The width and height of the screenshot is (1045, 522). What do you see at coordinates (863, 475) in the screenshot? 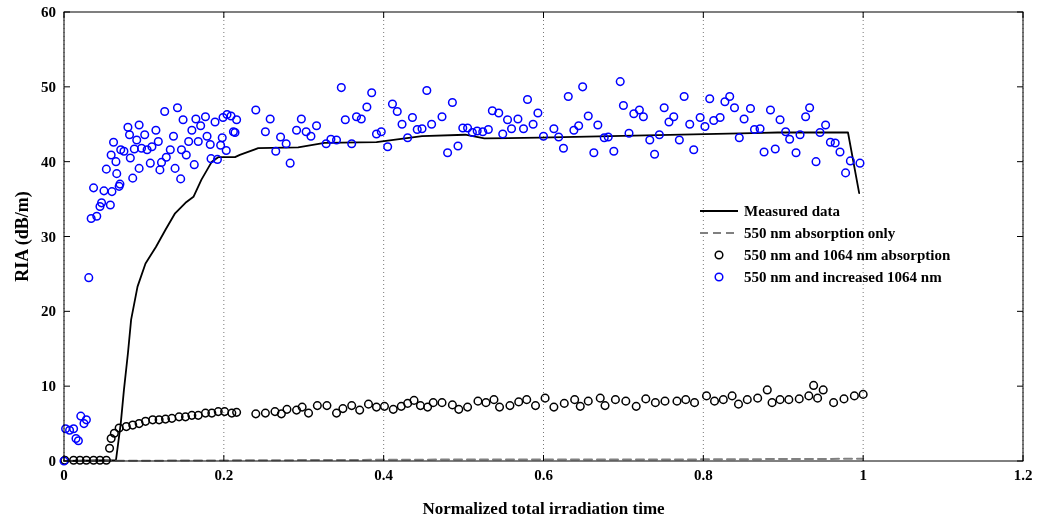
I see `x-tick-label: 1` at bounding box center [863, 475].